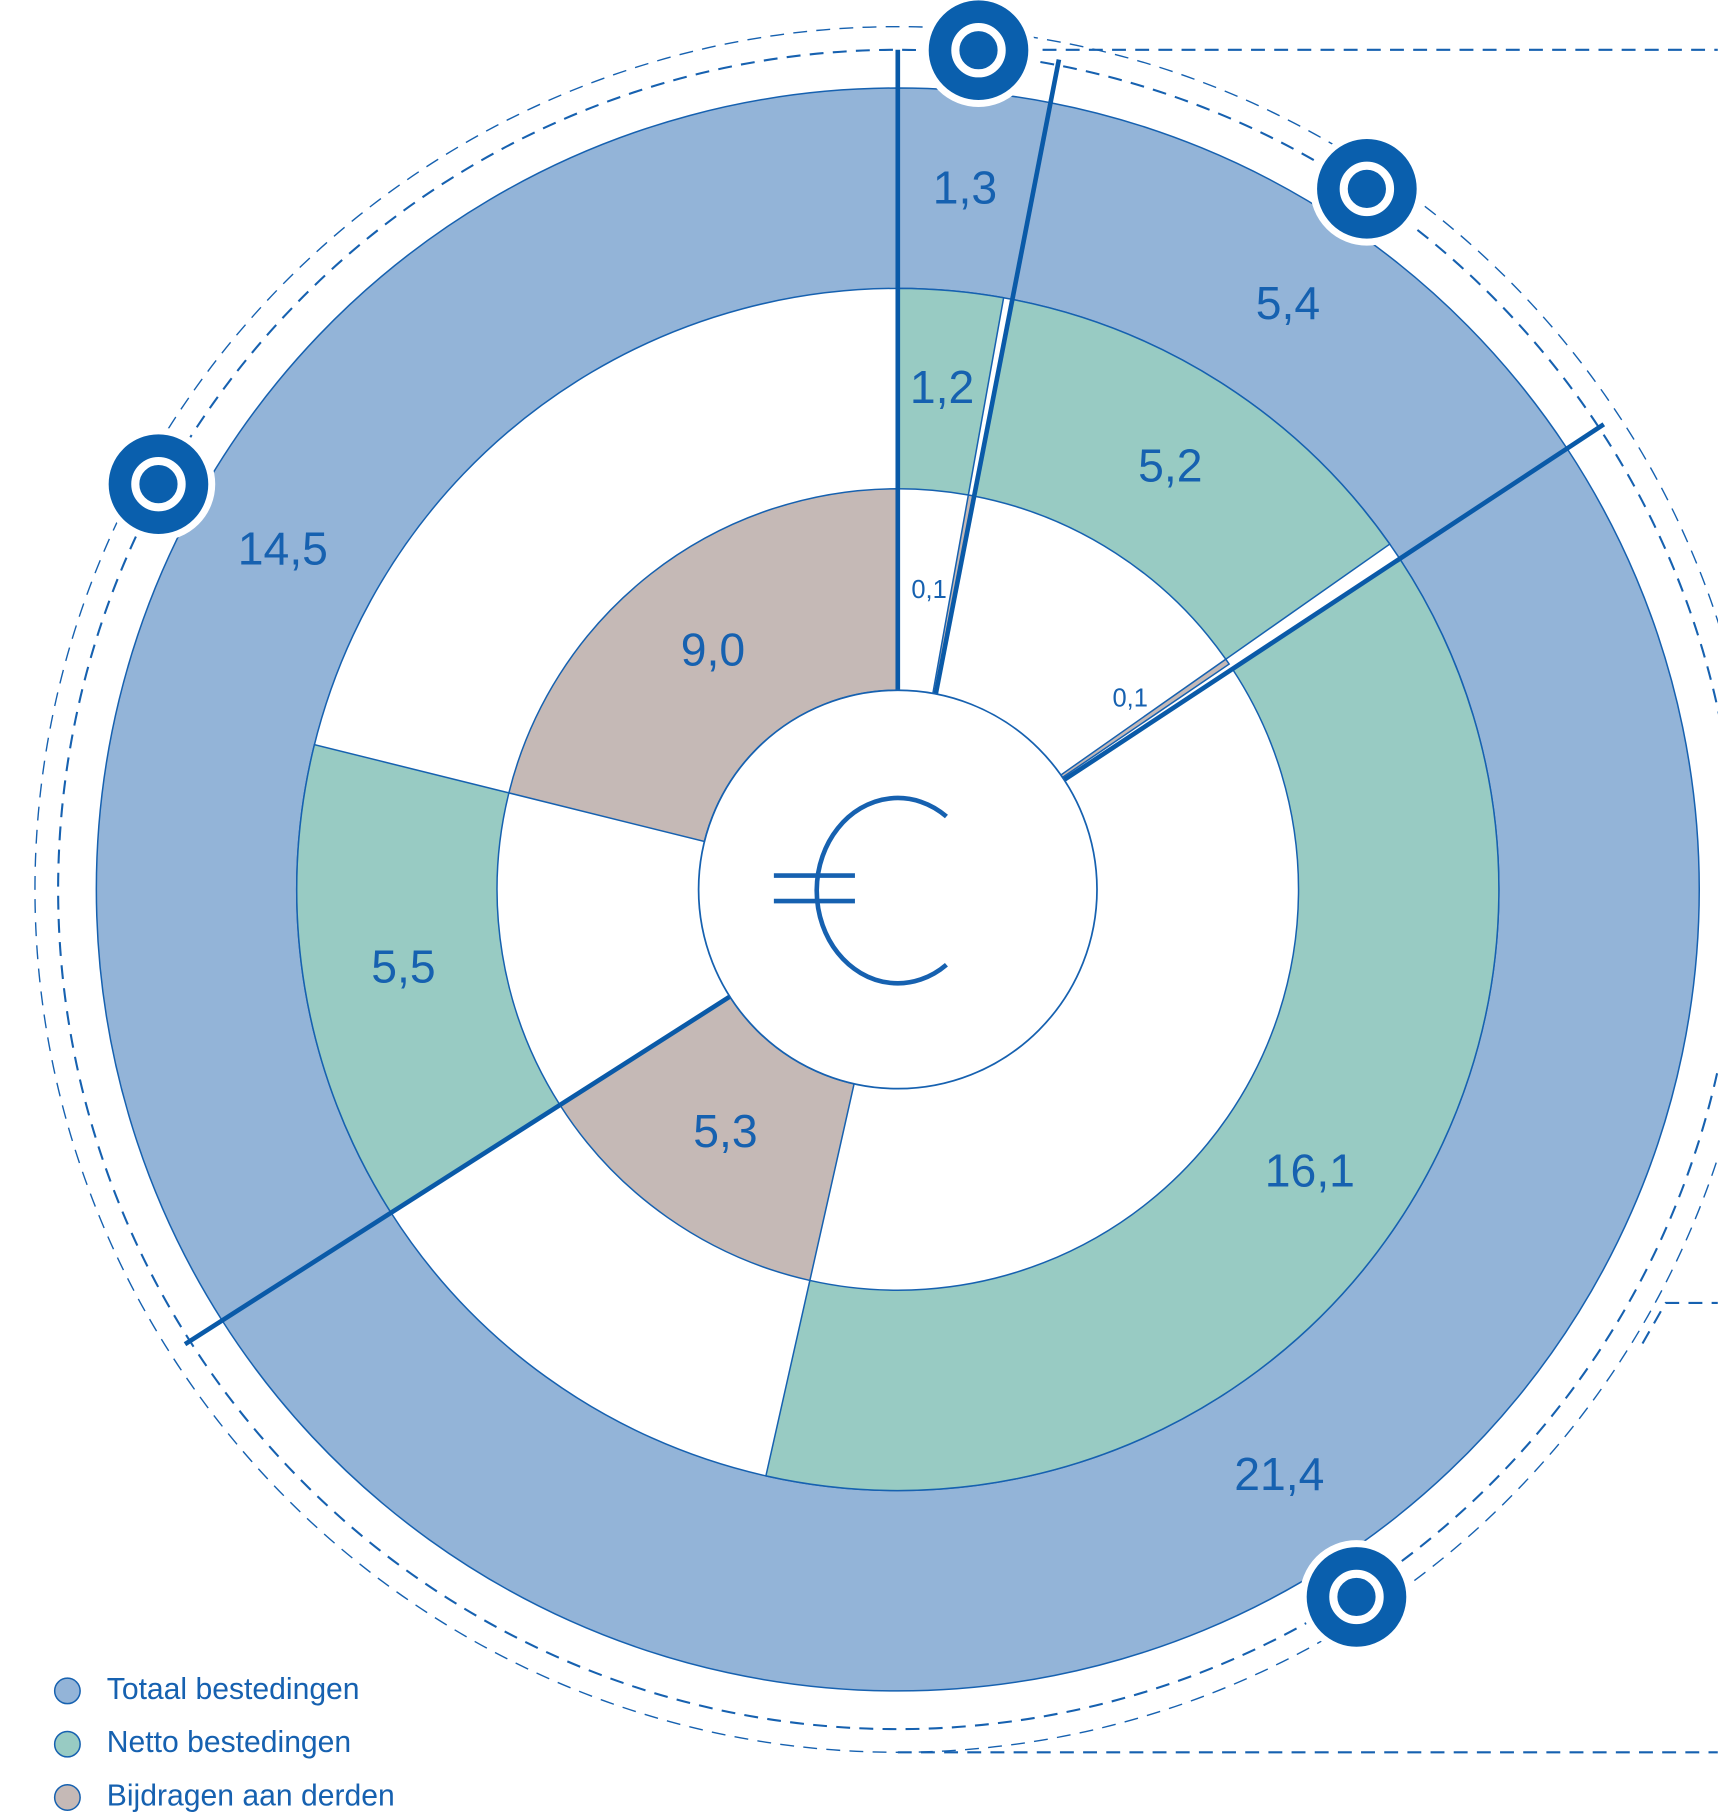 The width and height of the screenshot is (1718, 1816). What do you see at coordinates (1679, 1322) in the screenshot?
I see `dashed-connector` at bounding box center [1679, 1322].